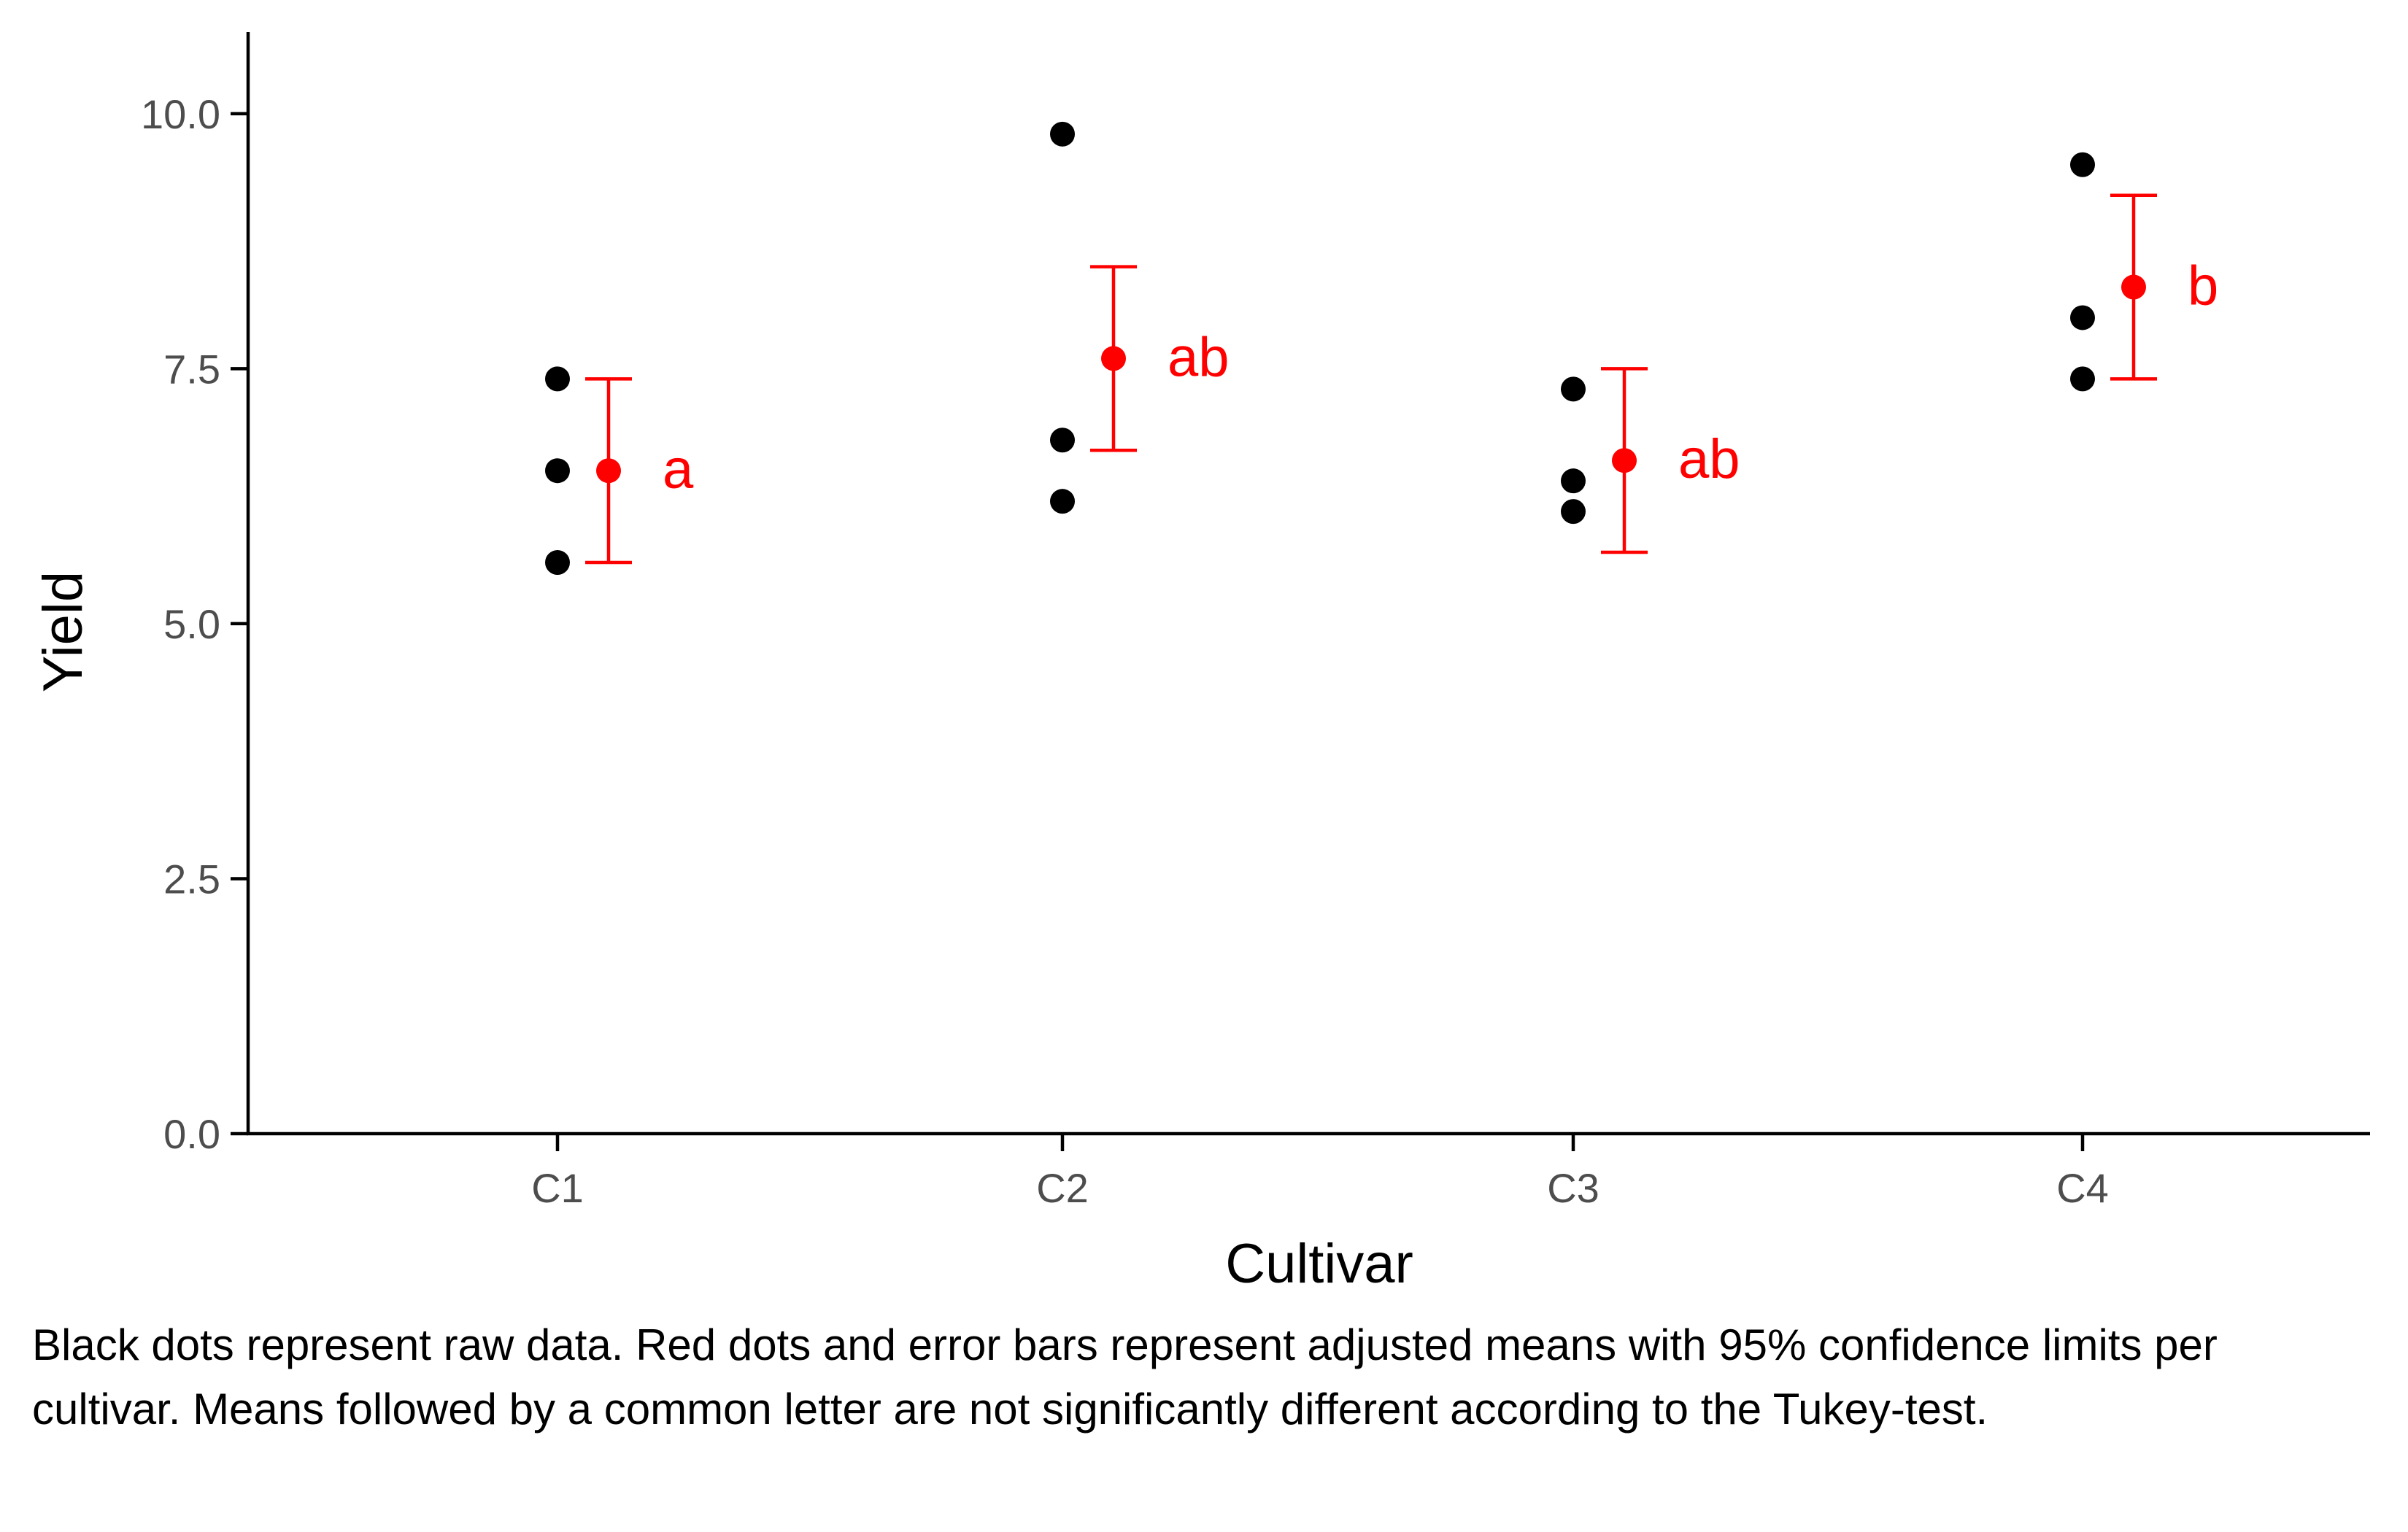  Describe the element at coordinates (180, 114) in the screenshot. I see `y-tick-label: 10.0` at that location.